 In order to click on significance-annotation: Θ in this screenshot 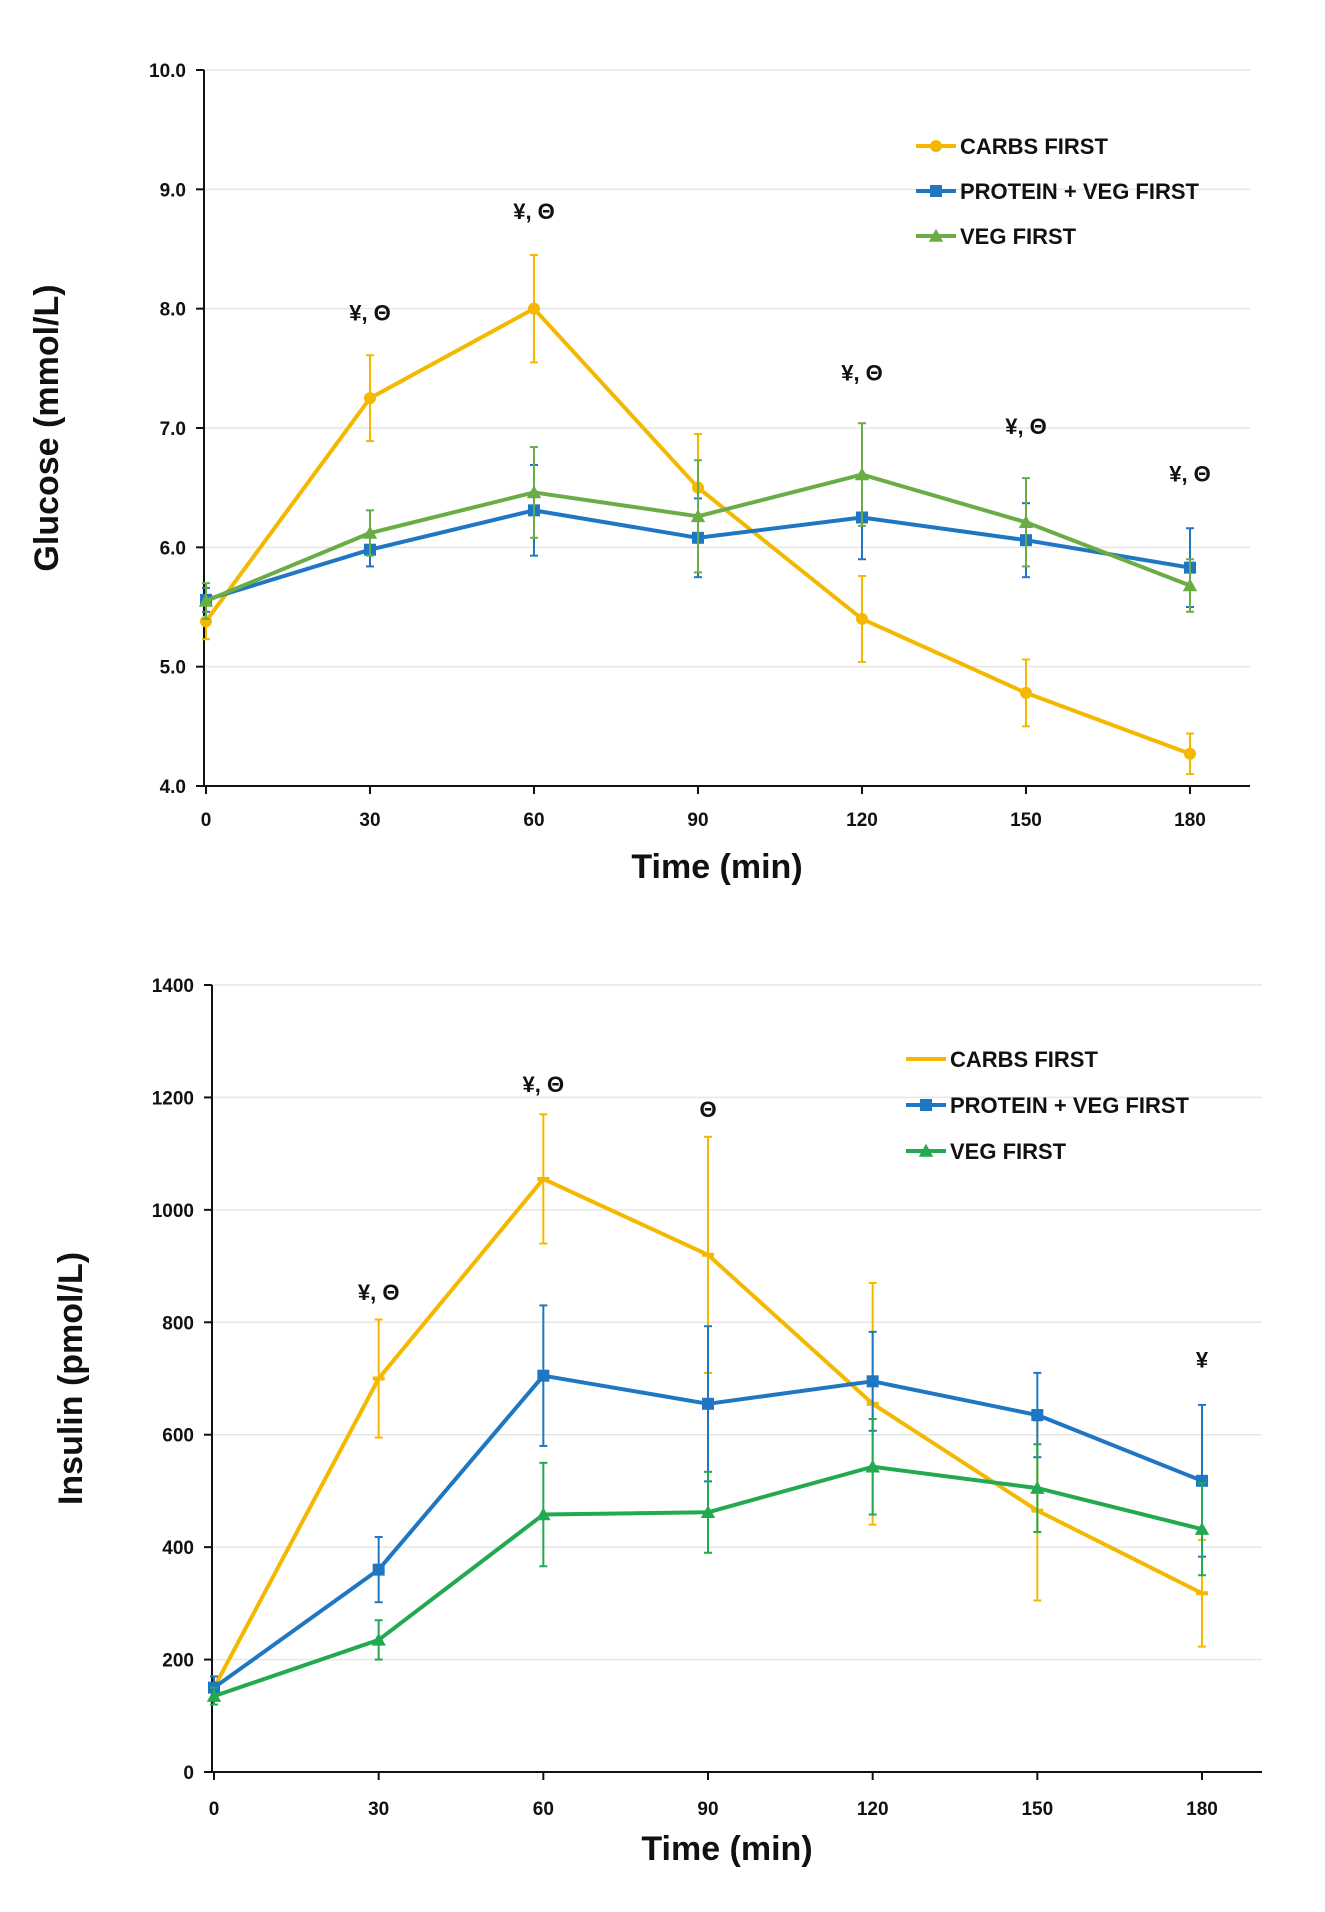, I will do `click(707, 1109)`.